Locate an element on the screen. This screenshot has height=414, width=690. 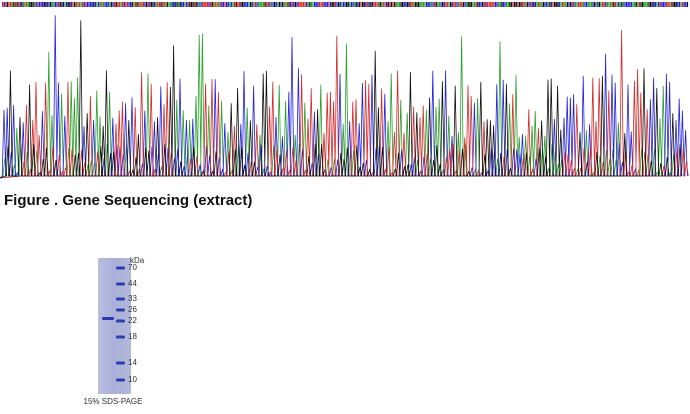
marker-label: 70 is located at coordinates (132, 267).